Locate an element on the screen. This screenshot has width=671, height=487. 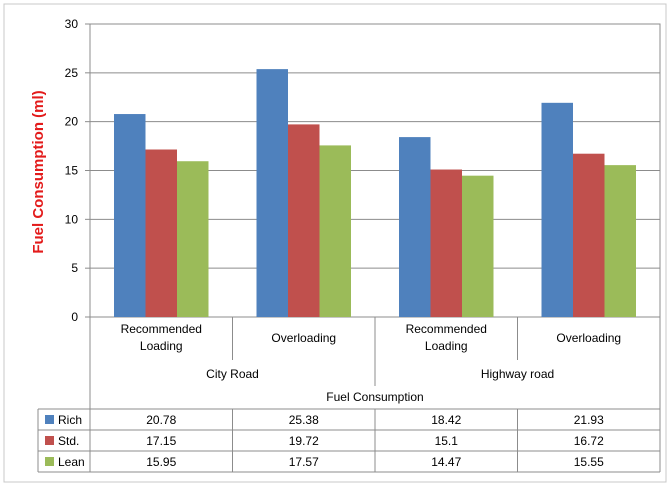
category-label-2-line1: Recommended is located at coordinates (446, 329).